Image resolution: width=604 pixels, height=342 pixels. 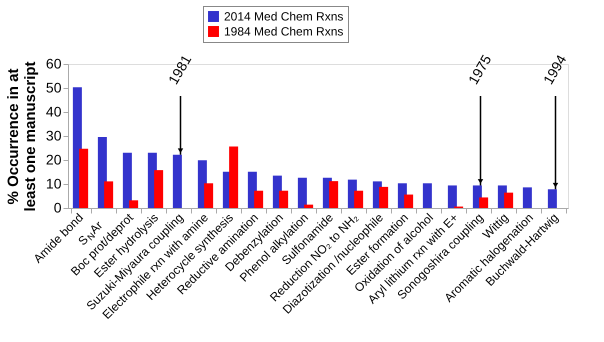 I want to click on y-tick-label: 60, so click(x=54, y=64).